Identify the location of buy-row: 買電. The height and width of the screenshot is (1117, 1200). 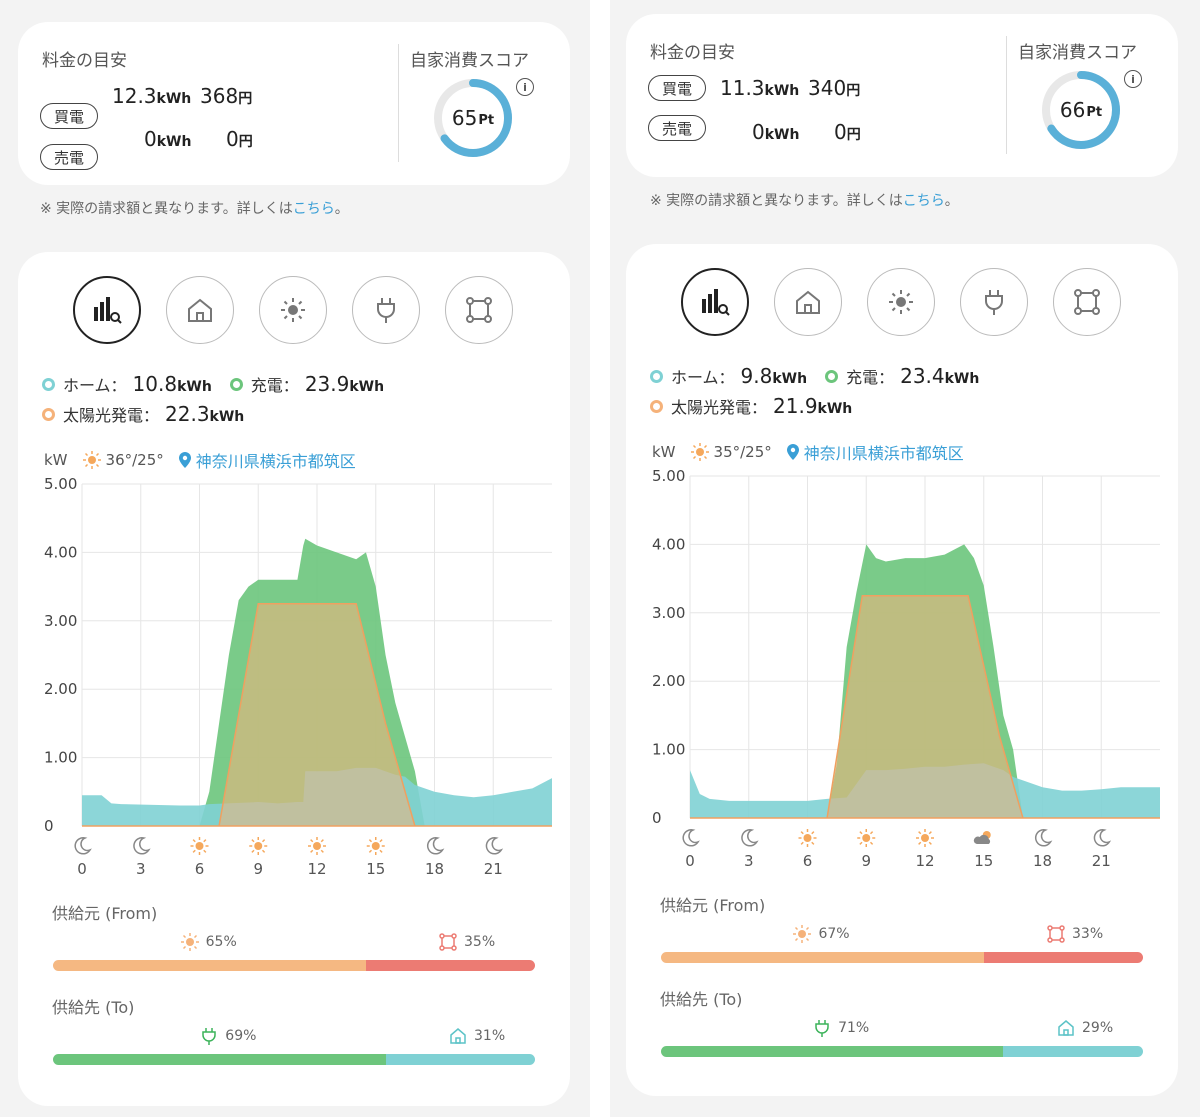
(69, 116).